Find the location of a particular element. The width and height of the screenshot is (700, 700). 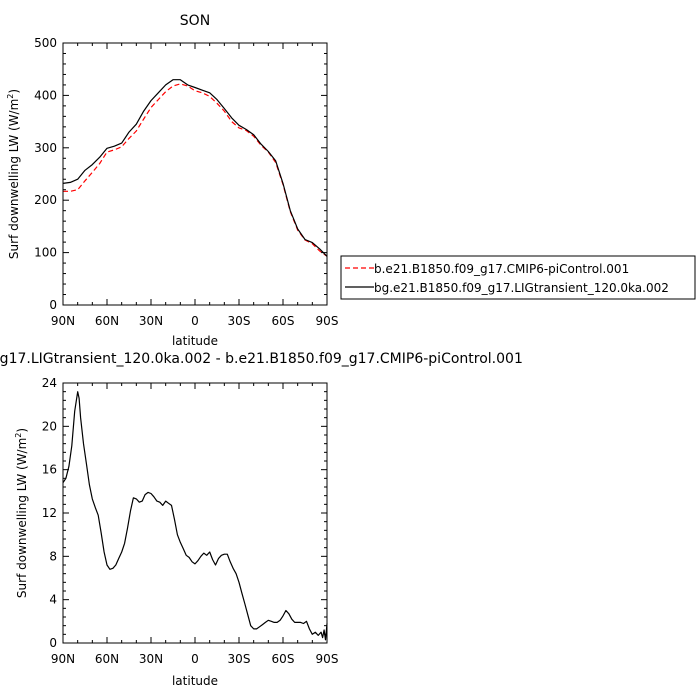

y-tick-label: 12 is located at coordinates (49, 513).